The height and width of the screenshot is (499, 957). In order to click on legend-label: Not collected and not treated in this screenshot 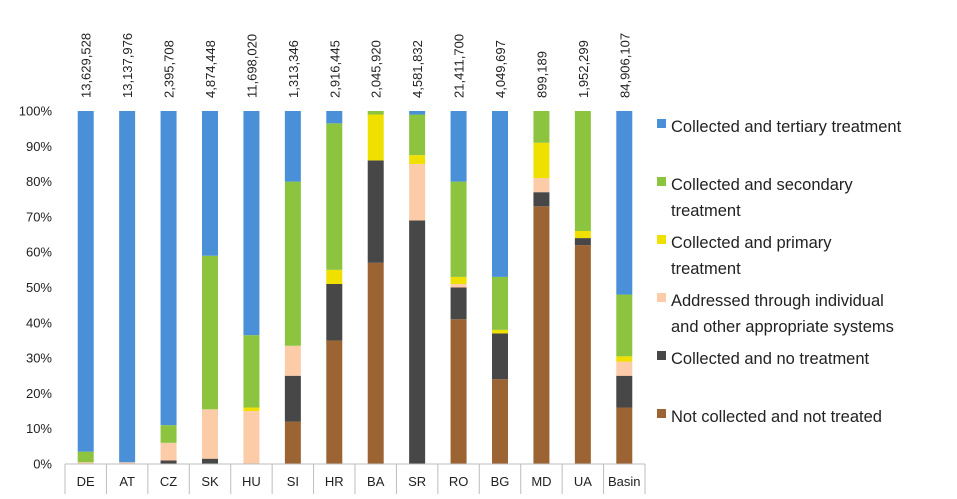, I will do `click(776, 417)`.